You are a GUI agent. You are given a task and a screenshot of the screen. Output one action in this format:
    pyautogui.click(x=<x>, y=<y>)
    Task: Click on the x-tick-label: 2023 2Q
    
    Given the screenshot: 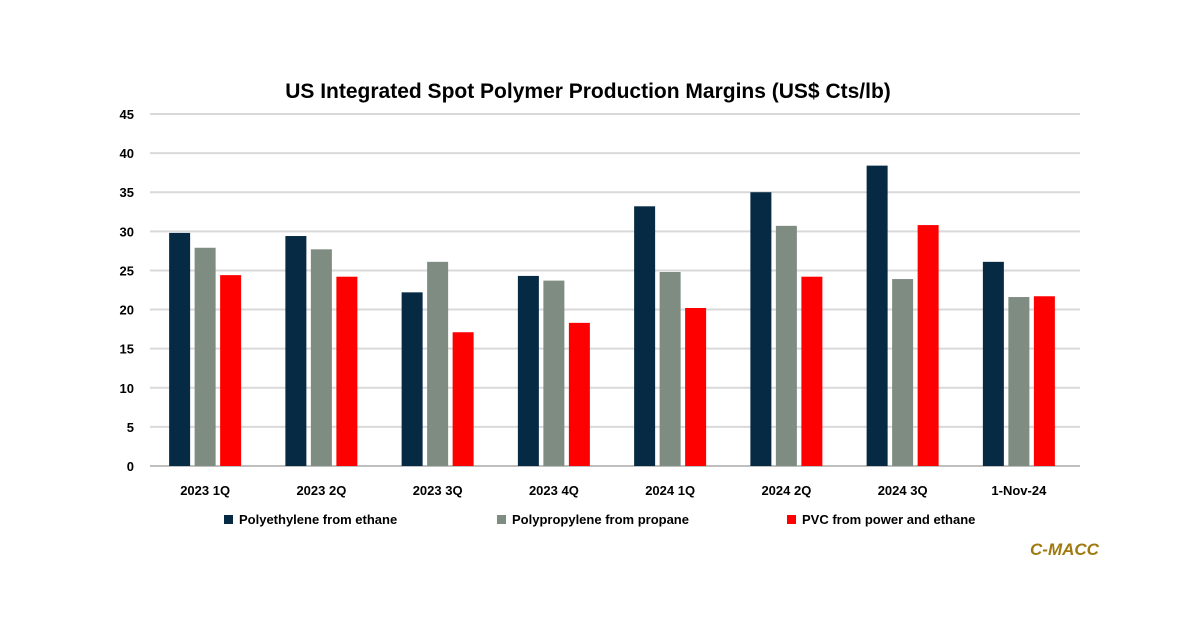 What is the action you would take?
    pyautogui.click(x=321, y=490)
    